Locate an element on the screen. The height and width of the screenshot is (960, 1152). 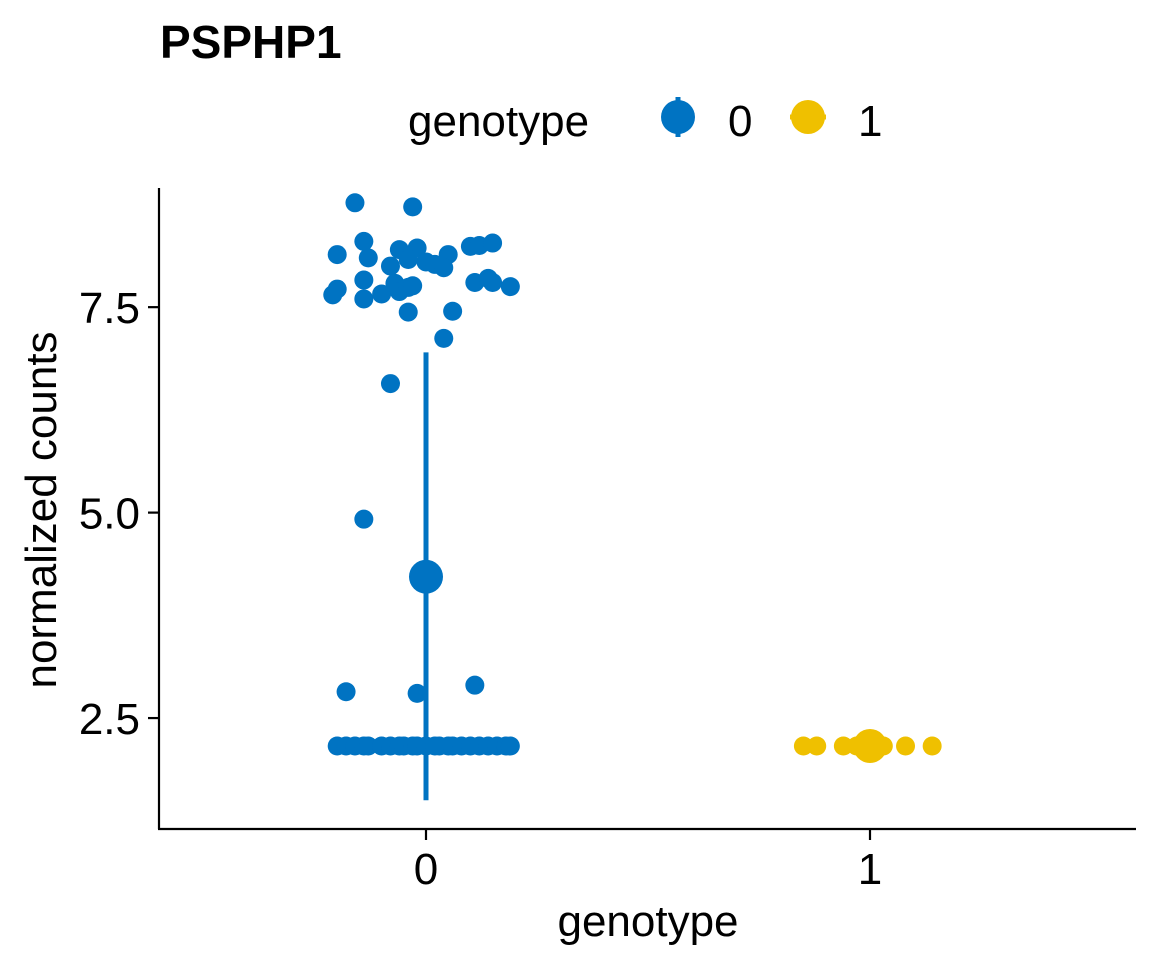
x-axis-title: genotype is located at coordinates (647, 921).